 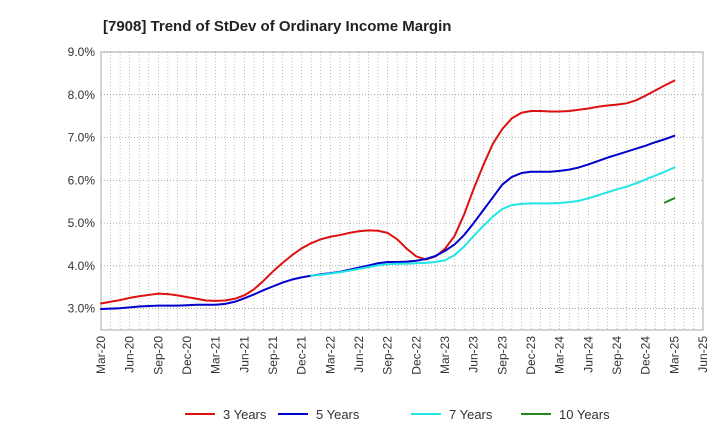 I want to click on x-tick-label: Mar-21, so click(x=216, y=355).